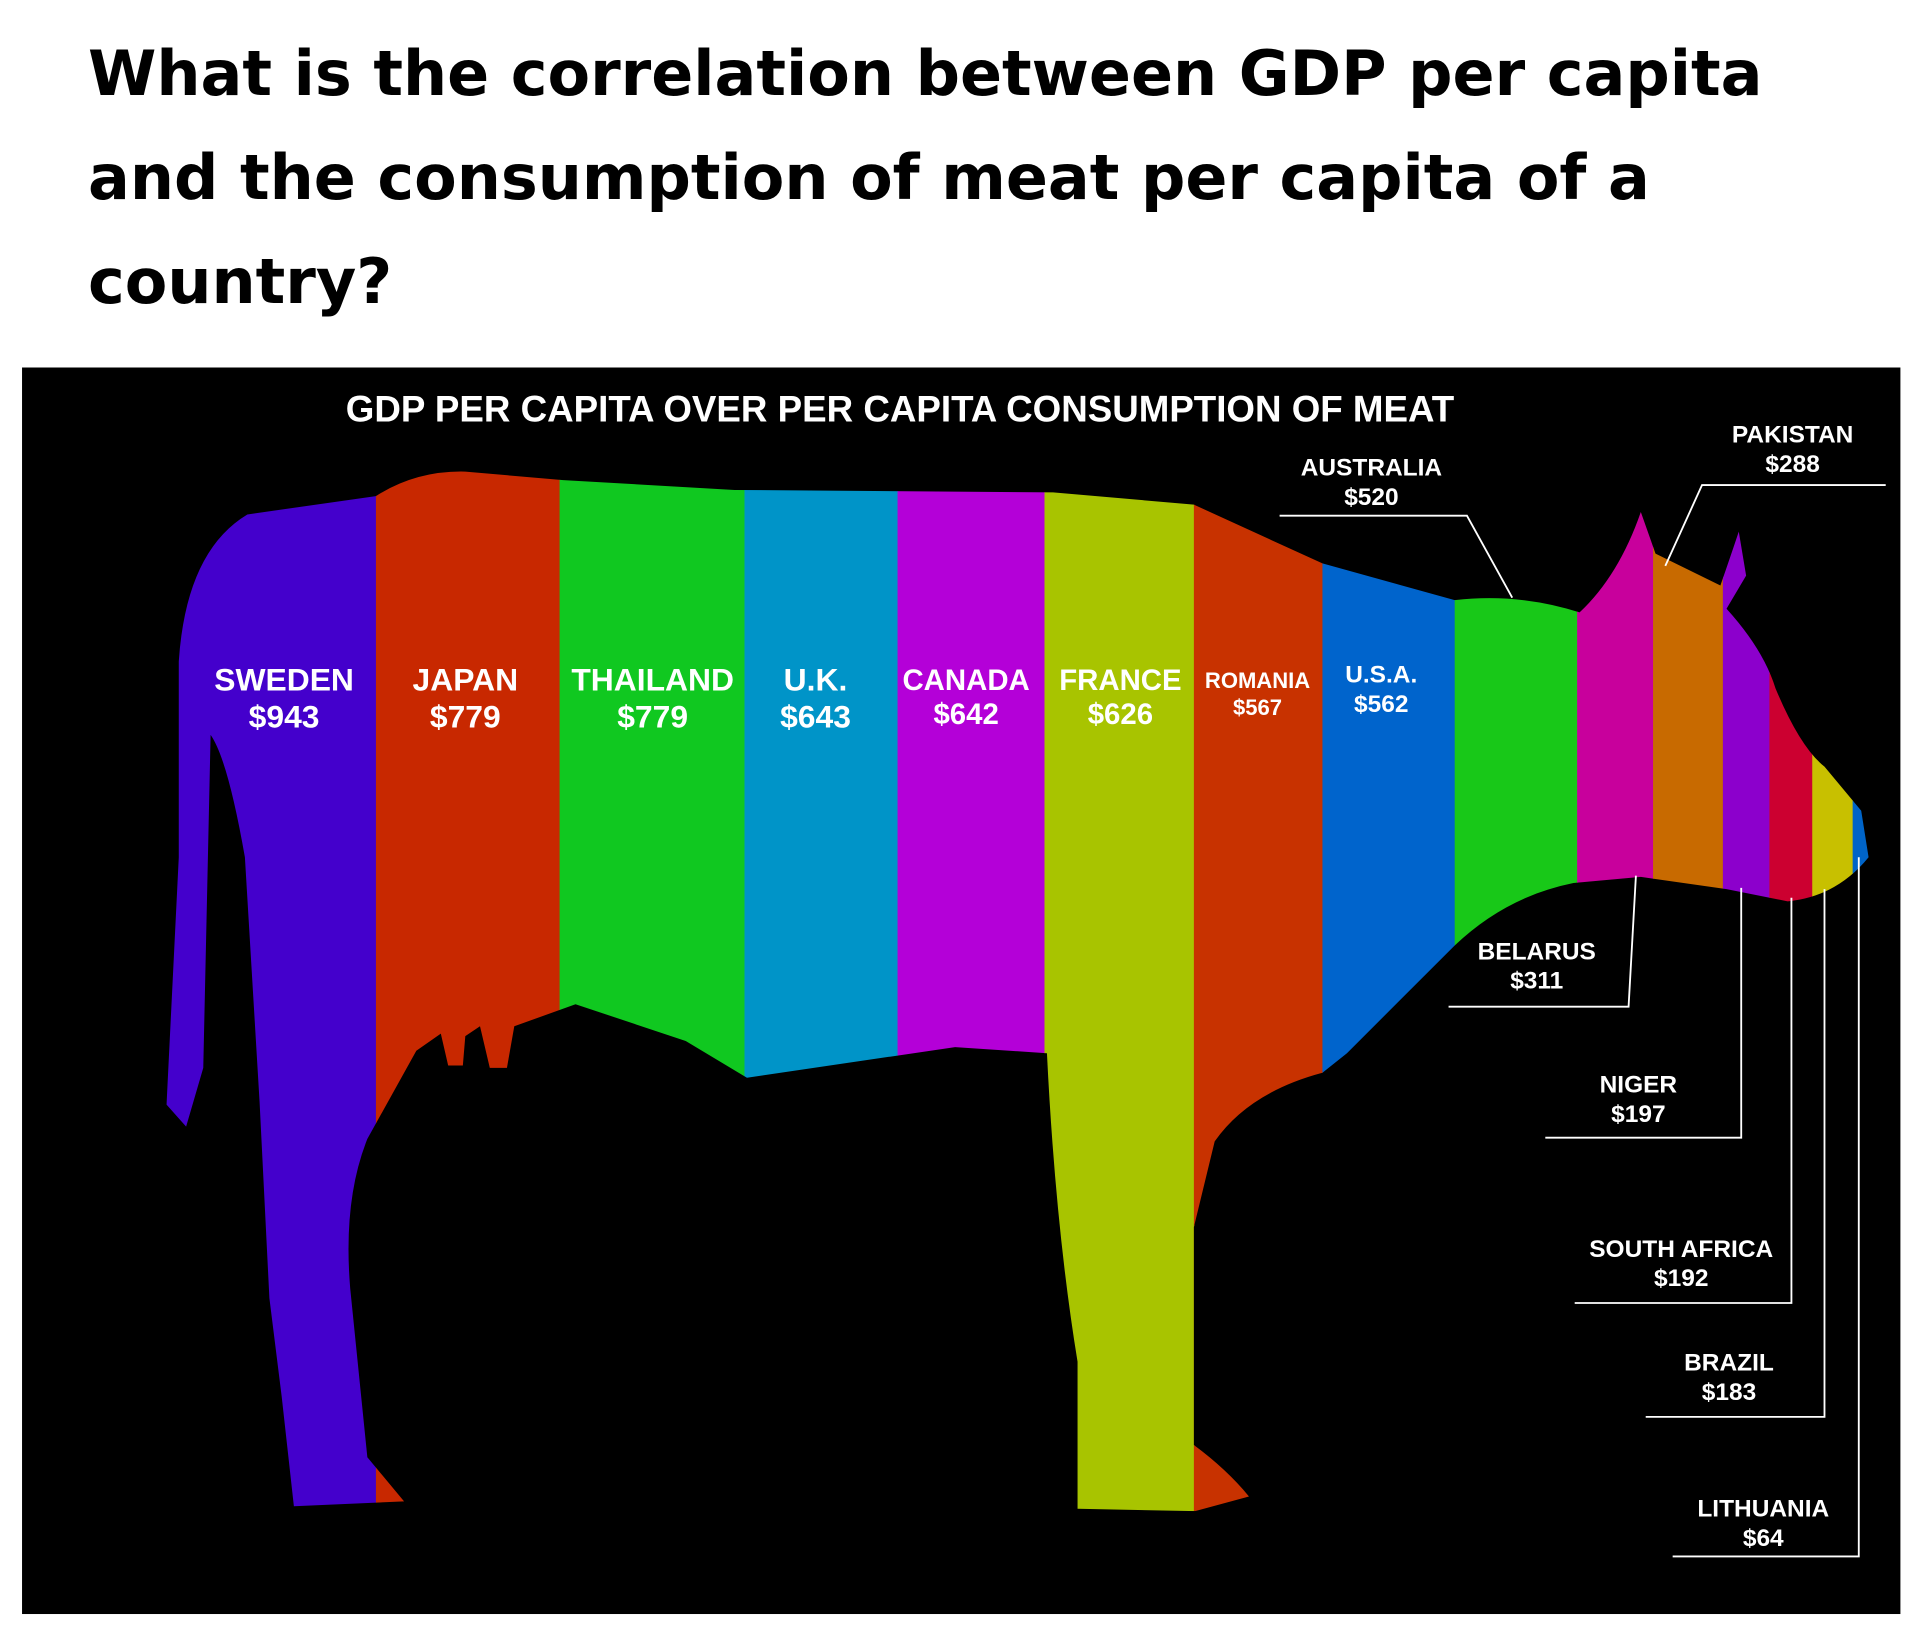 Image resolution: width=1920 pixels, height=1635 pixels. I want to click on country-name: U.S.A., so click(1381, 675).